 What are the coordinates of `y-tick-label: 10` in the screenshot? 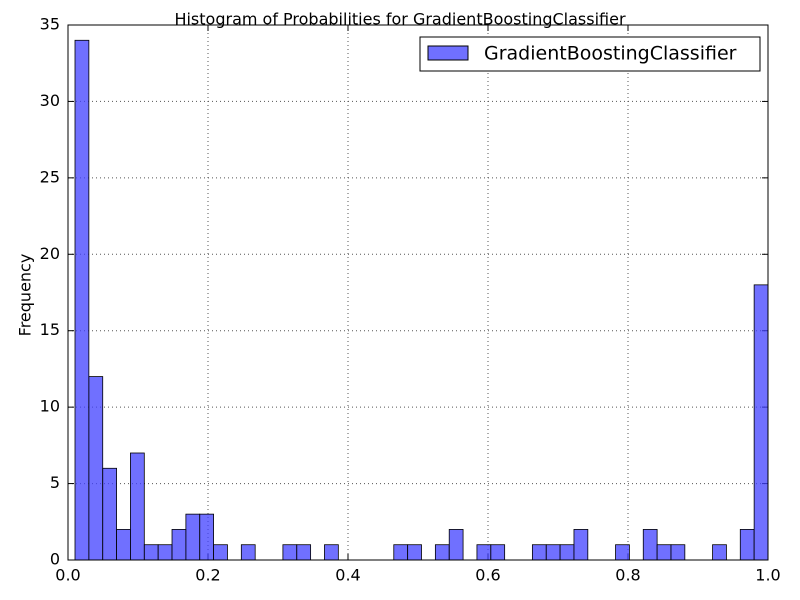 It's located at (50, 406).